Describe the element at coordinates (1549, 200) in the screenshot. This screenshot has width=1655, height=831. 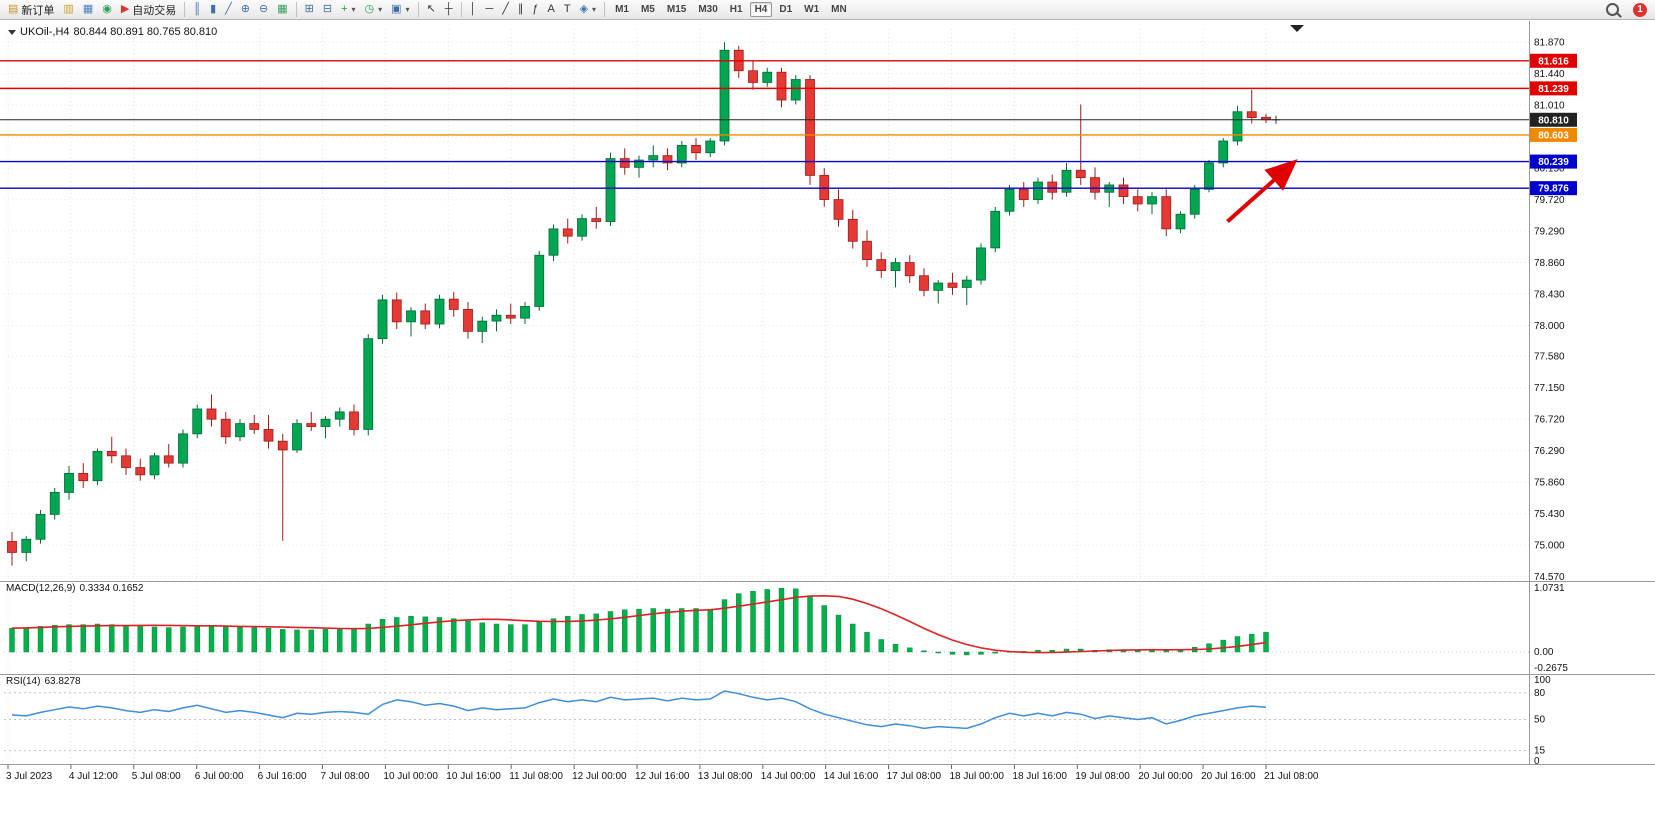
I see `price-label: 79.720` at that location.